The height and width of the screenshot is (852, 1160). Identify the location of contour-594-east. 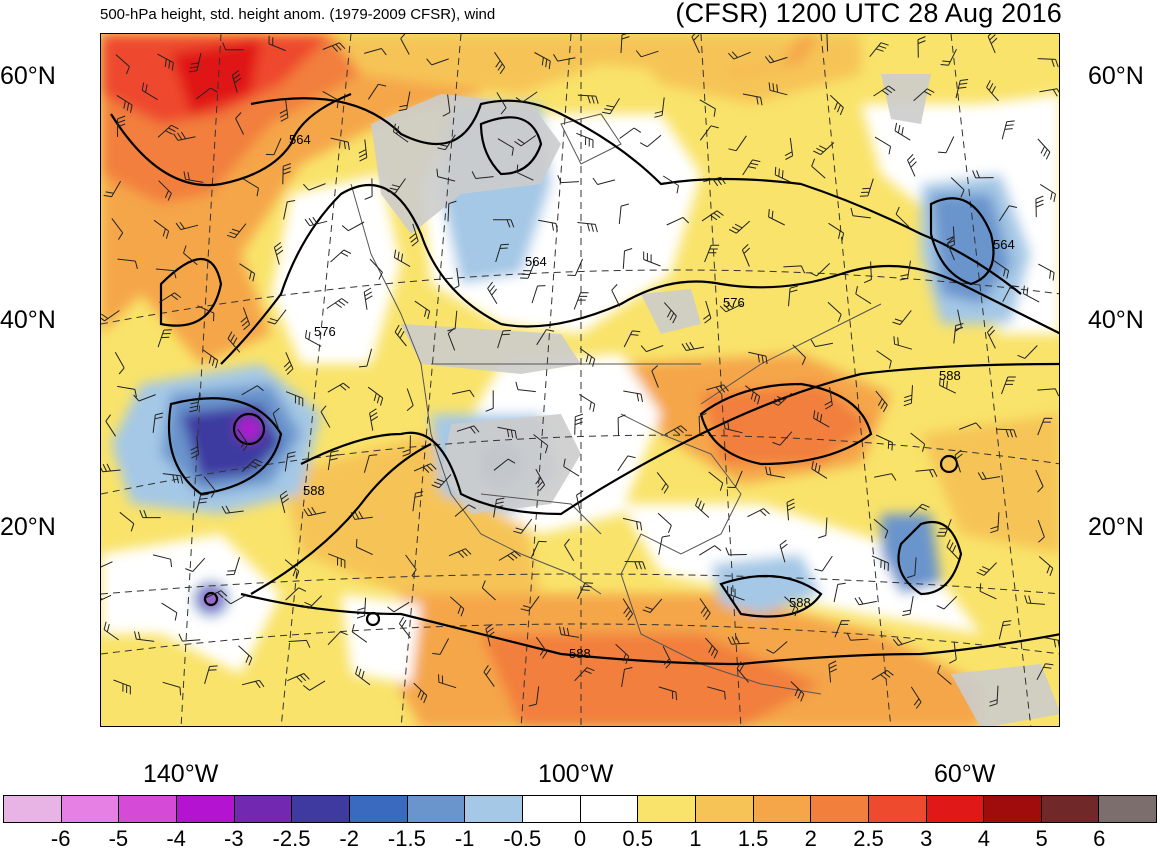
(786, 424).